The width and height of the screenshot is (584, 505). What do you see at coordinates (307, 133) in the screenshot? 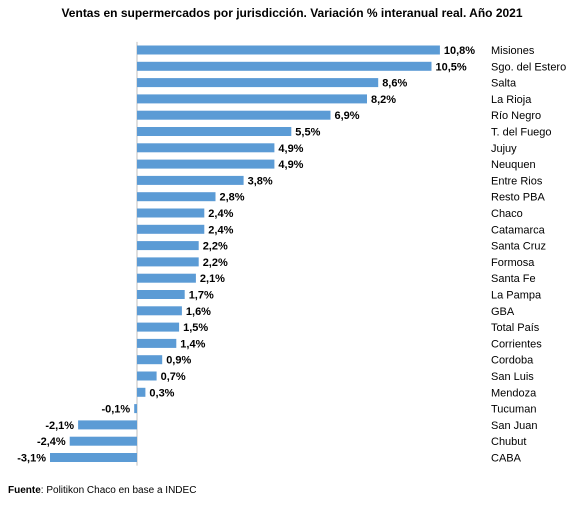
I see `value-label-5: 5,5%` at bounding box center [307, 133].